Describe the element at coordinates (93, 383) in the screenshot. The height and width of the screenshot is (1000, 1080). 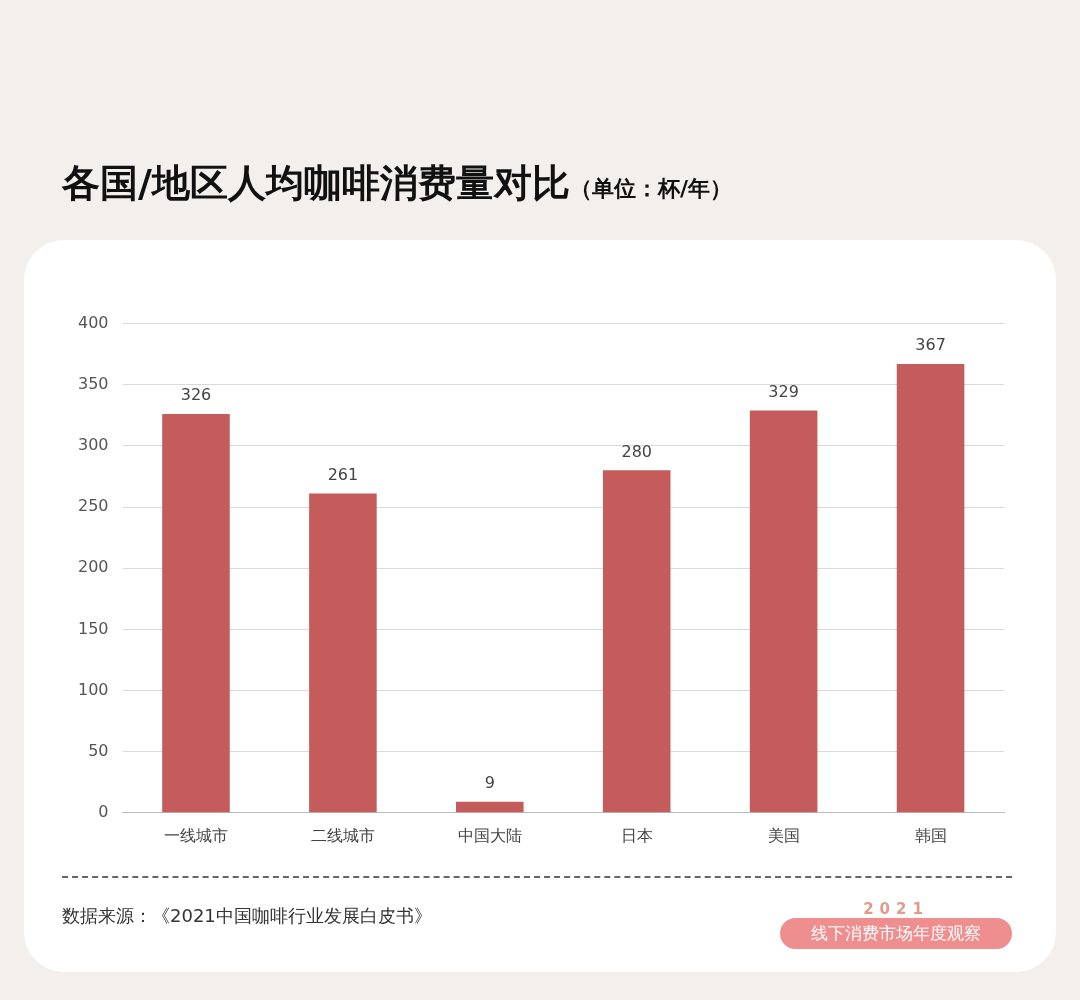
I see `y-tick-label: 350` at that location.